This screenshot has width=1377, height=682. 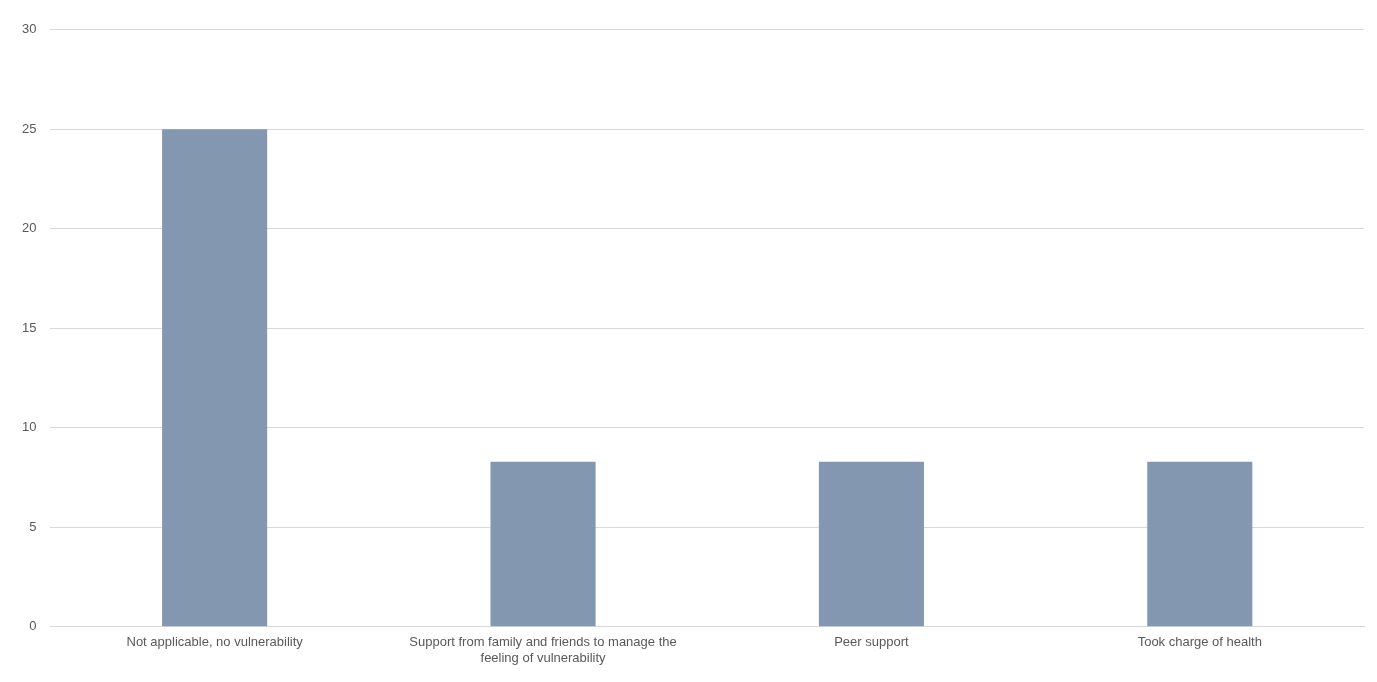 I want to click on y-tick-label: 0, so click(x=33, y=626).